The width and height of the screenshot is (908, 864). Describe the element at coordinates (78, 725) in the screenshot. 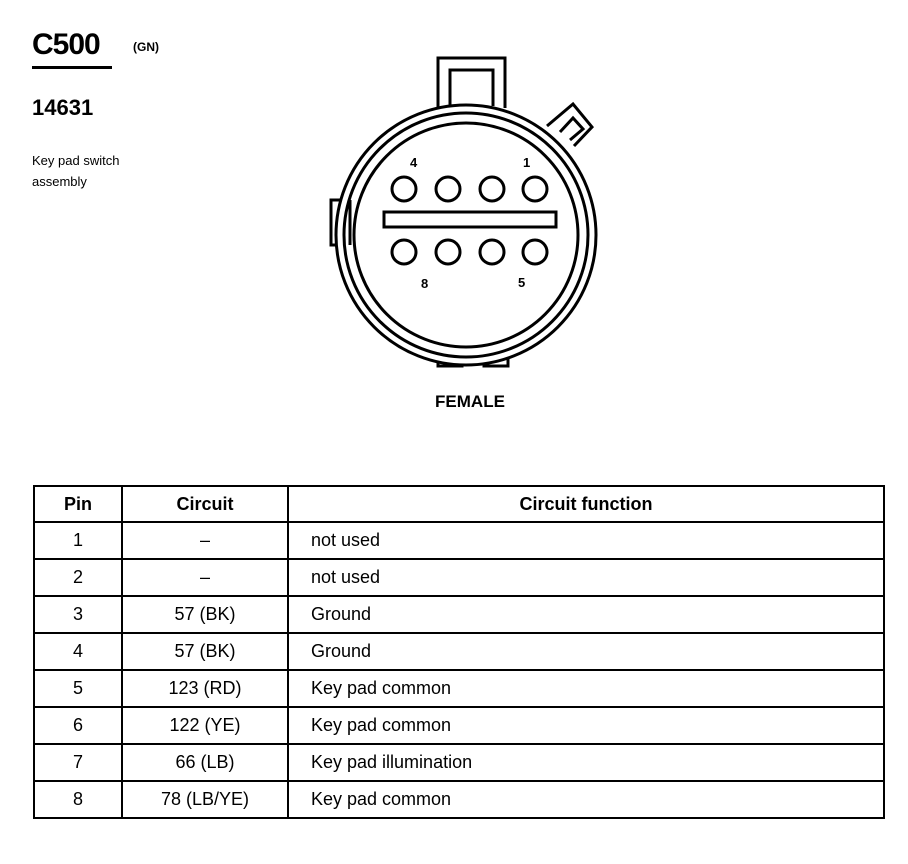

I see `pin-cell: 6` at that location.